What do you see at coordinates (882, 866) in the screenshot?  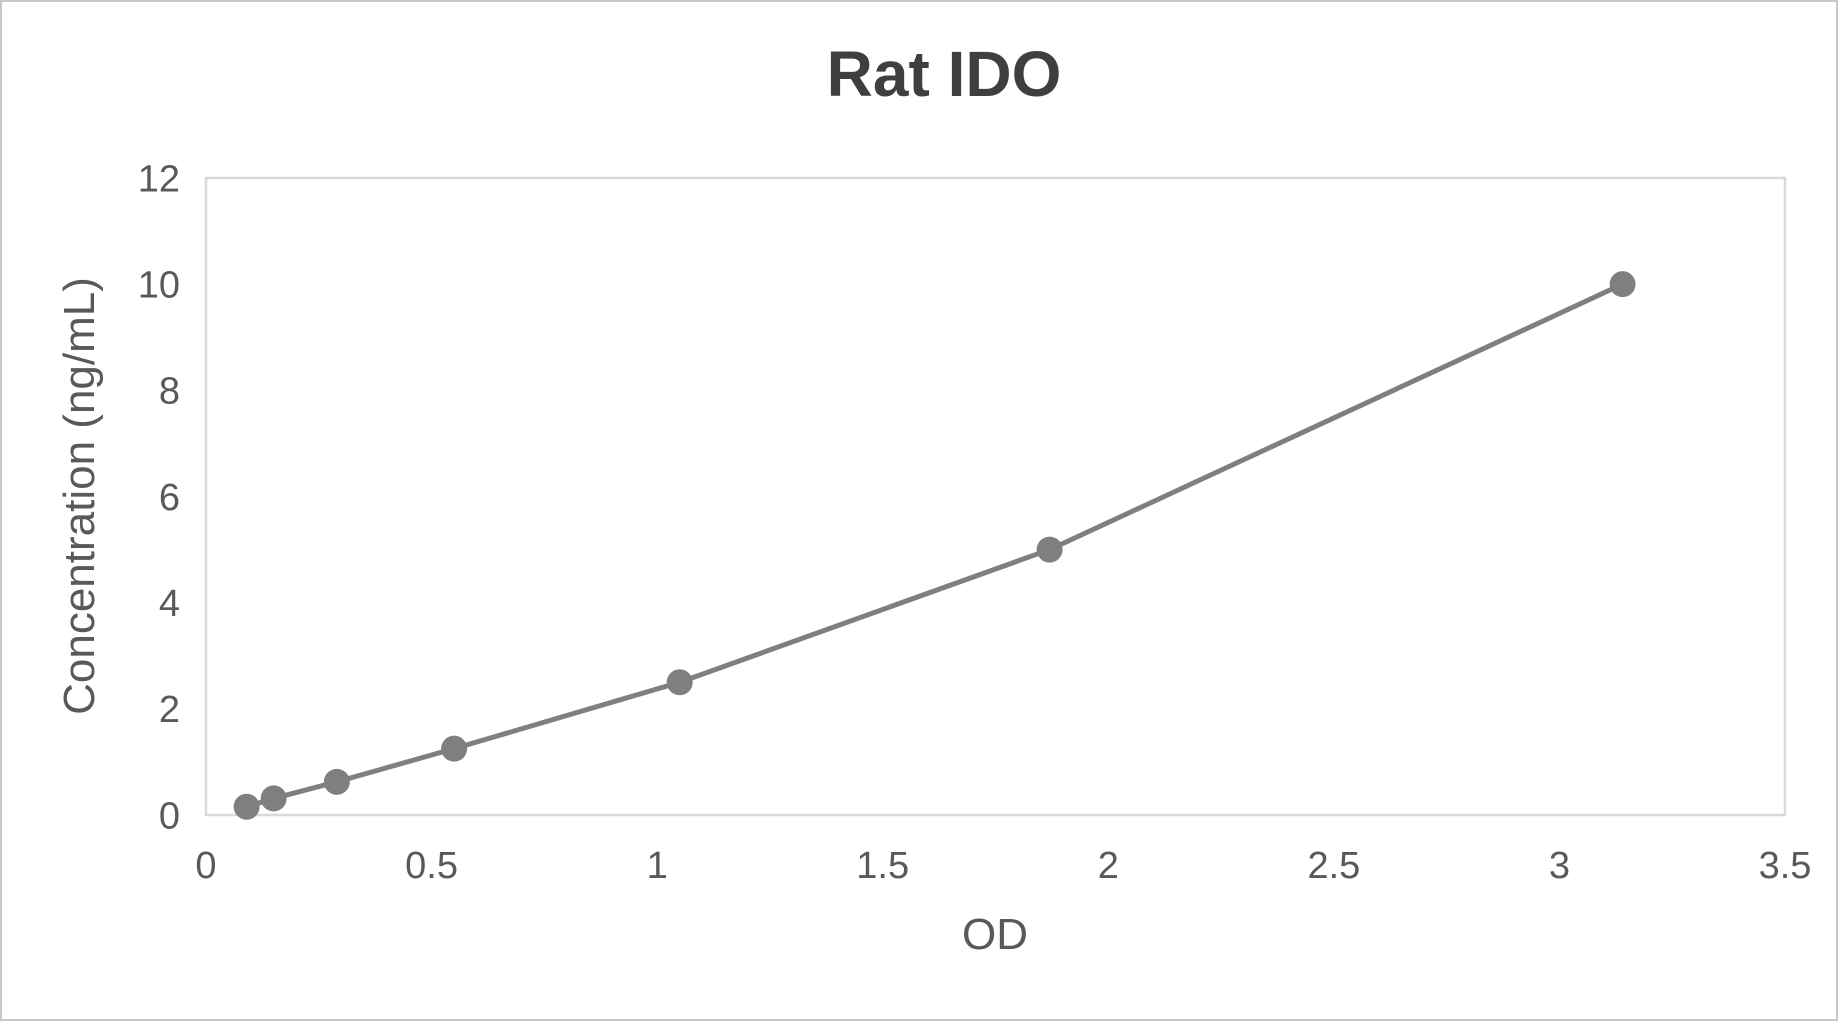 I see `x-tick-label: 1.5` at bounding box center [882, 866].